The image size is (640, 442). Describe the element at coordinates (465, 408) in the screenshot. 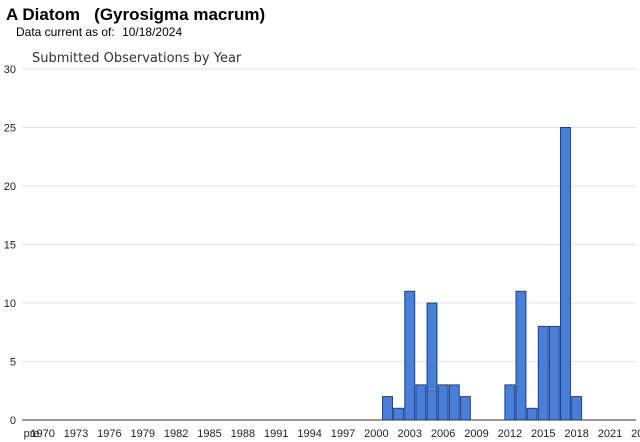

I see `bar-2008` at that location.